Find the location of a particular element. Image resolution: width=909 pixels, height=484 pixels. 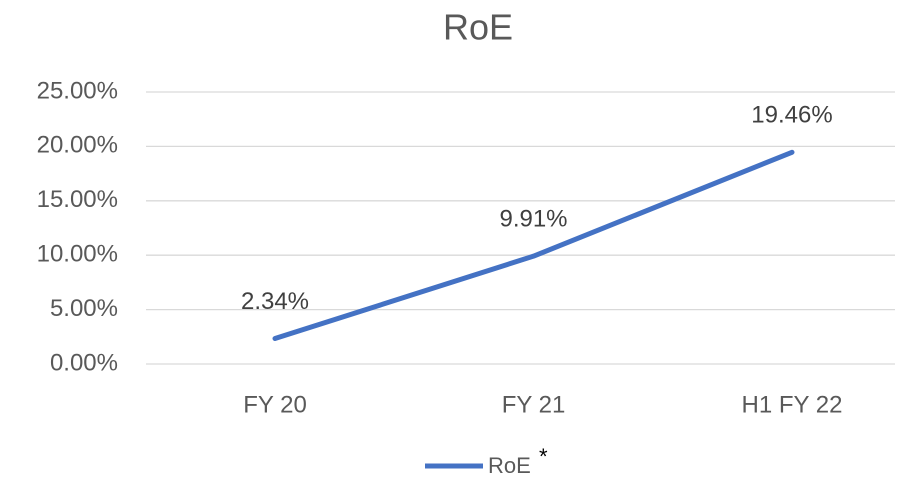

data-label: 19.46% is located at coordinates (791, 115).